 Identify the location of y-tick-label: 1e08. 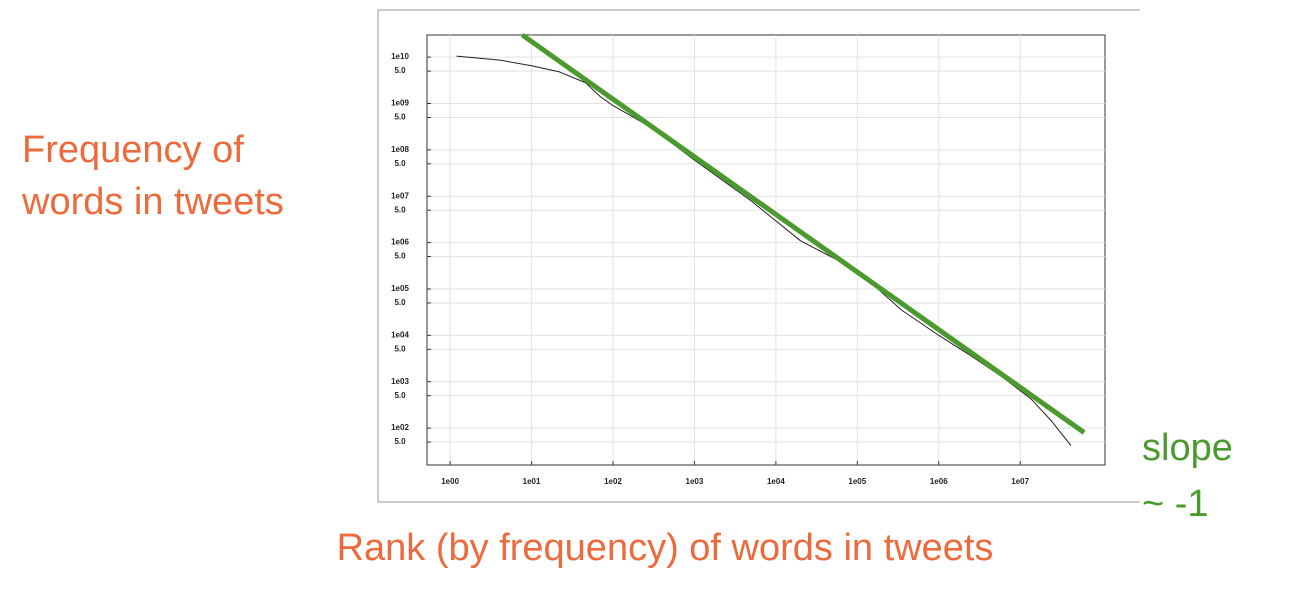
(400, 149).